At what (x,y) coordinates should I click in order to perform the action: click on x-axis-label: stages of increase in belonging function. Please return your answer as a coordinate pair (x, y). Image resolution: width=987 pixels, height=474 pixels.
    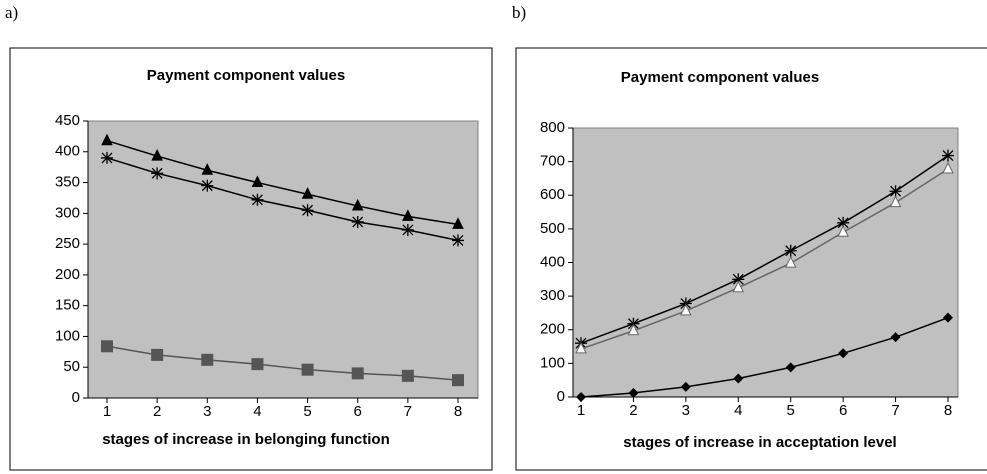
    Looking at the image, I should click on (246, 439).